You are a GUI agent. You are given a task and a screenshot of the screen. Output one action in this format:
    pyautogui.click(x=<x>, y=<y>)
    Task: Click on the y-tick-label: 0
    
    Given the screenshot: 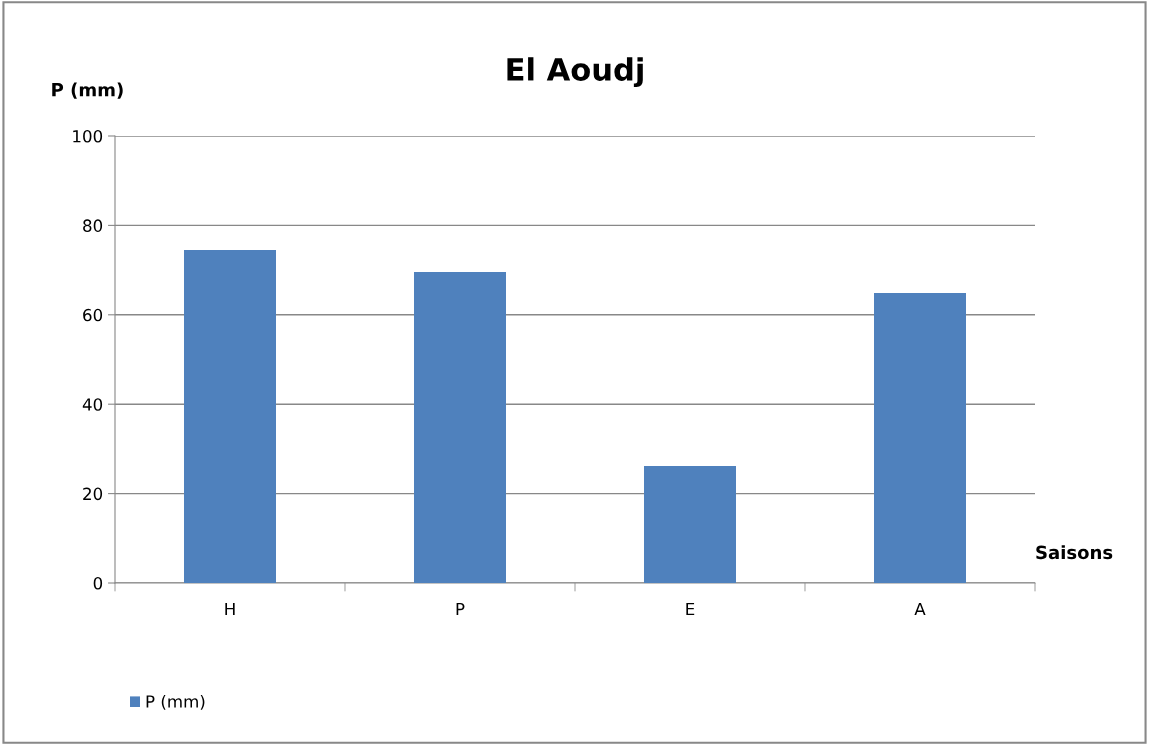 What is the action you would take?
    pyautogui.click(x=98, y=583)
    